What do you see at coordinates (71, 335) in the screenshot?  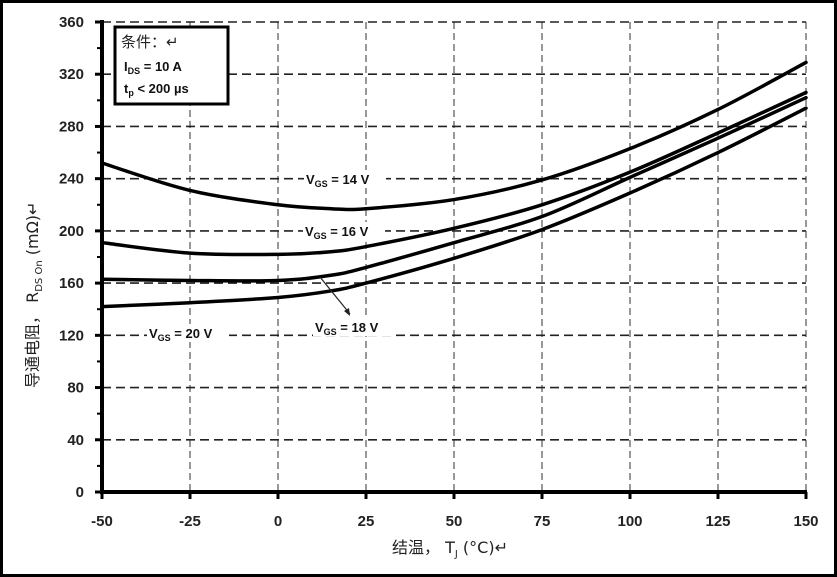 I see `y-tick-label: 120` at bounding box center [71, 335].